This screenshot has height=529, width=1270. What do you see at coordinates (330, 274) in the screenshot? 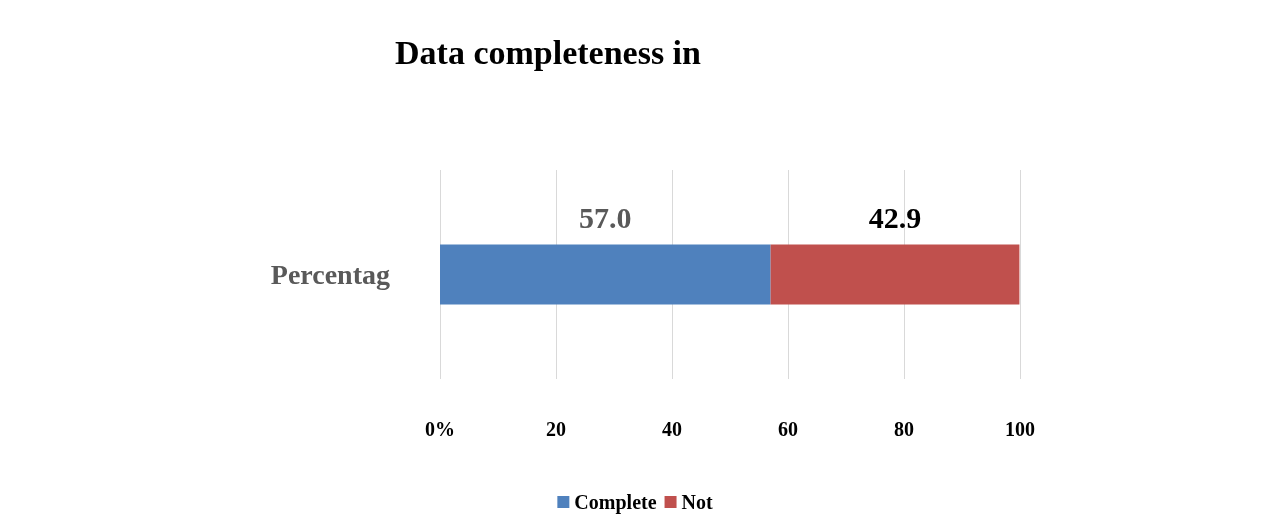
I see `y-tick-label: Percentag` at bounding box center [330, 274].